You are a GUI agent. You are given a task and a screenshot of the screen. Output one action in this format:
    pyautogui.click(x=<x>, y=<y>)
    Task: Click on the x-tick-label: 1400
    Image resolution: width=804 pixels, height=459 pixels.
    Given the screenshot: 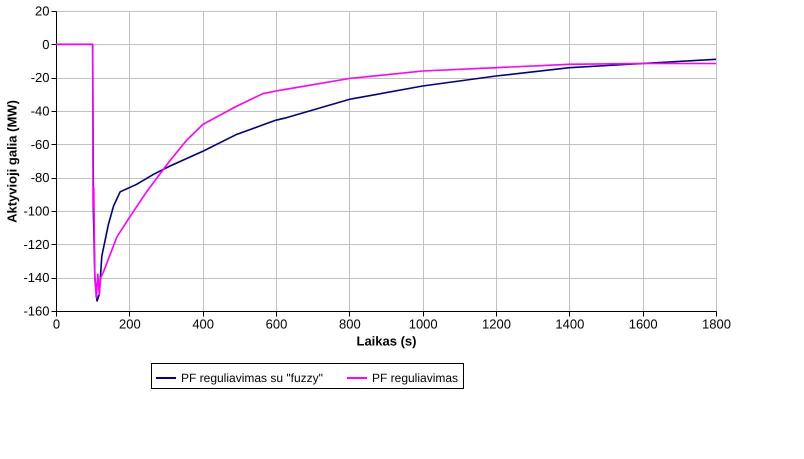 What is the action you would take?
    pyautogui.click(x=569, y=324)
    